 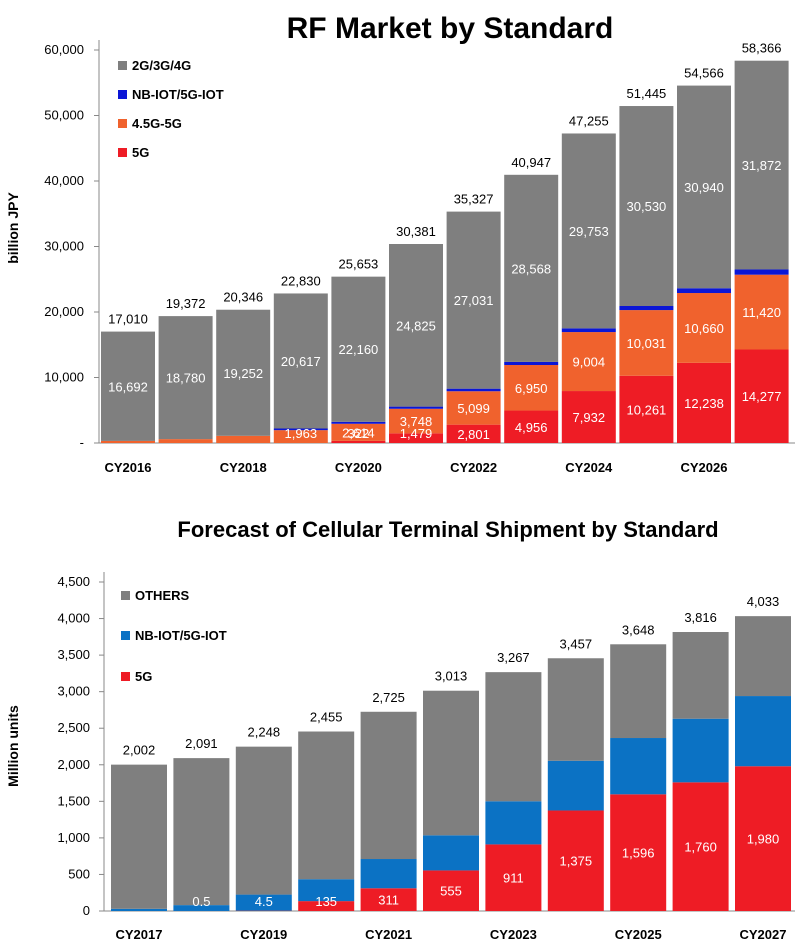 What do you see at coordinates (143, 676) in the screenshot?
I see `legend-label: 5G` at bounding box center [143, 676].